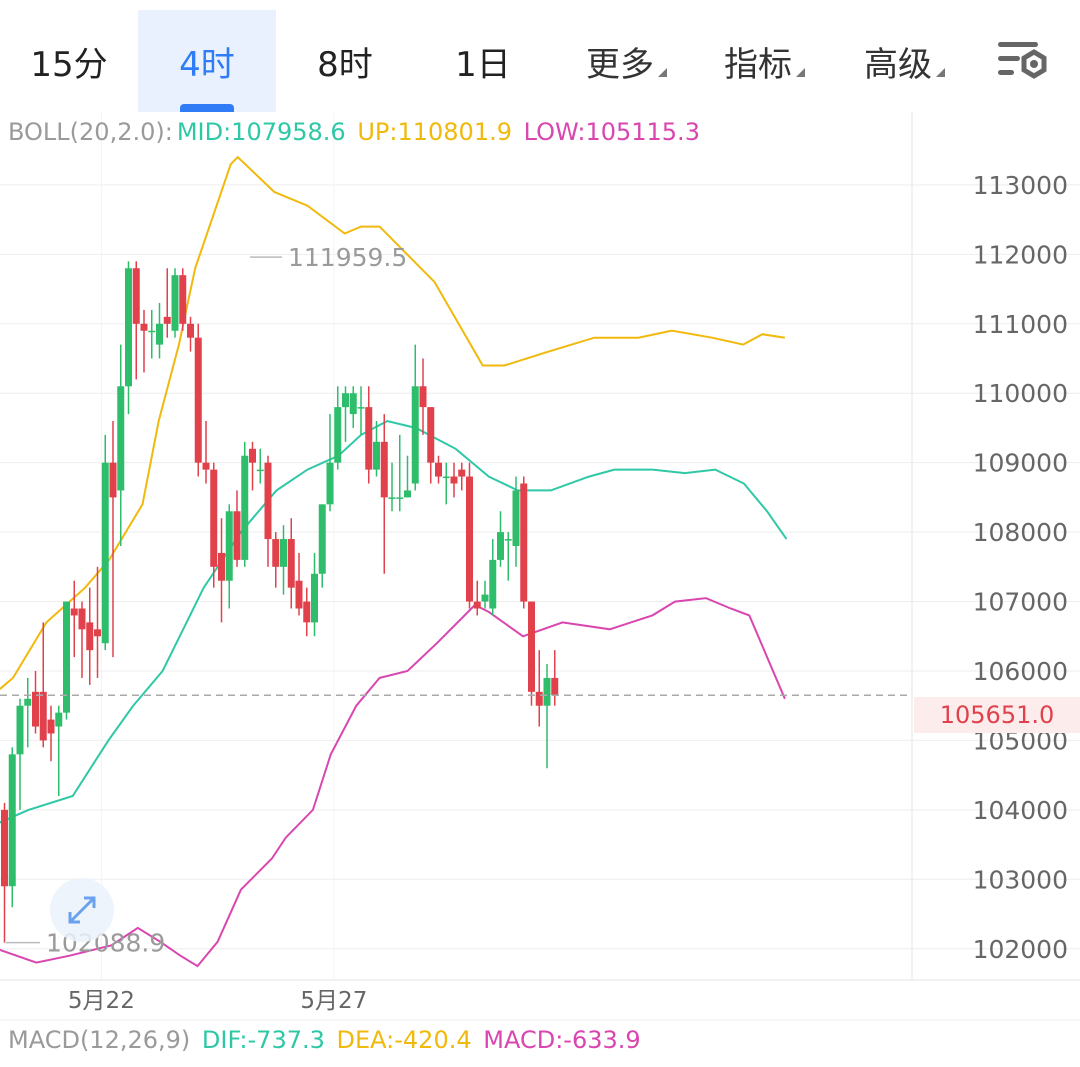 Image resolution: width=1080 pixels, height=1067 pixels. What do you see at coordinates (261, 132) in the screenshot?
I see `boll-mid-value: MID:107958.6` at bounding box center [261, 132].